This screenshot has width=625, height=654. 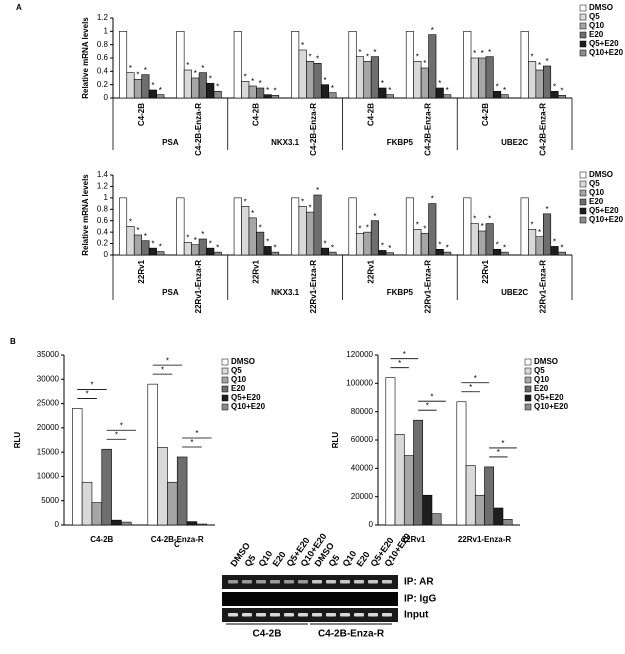 I want to click on group-label: FKBP5, so click(x=400, y=142).